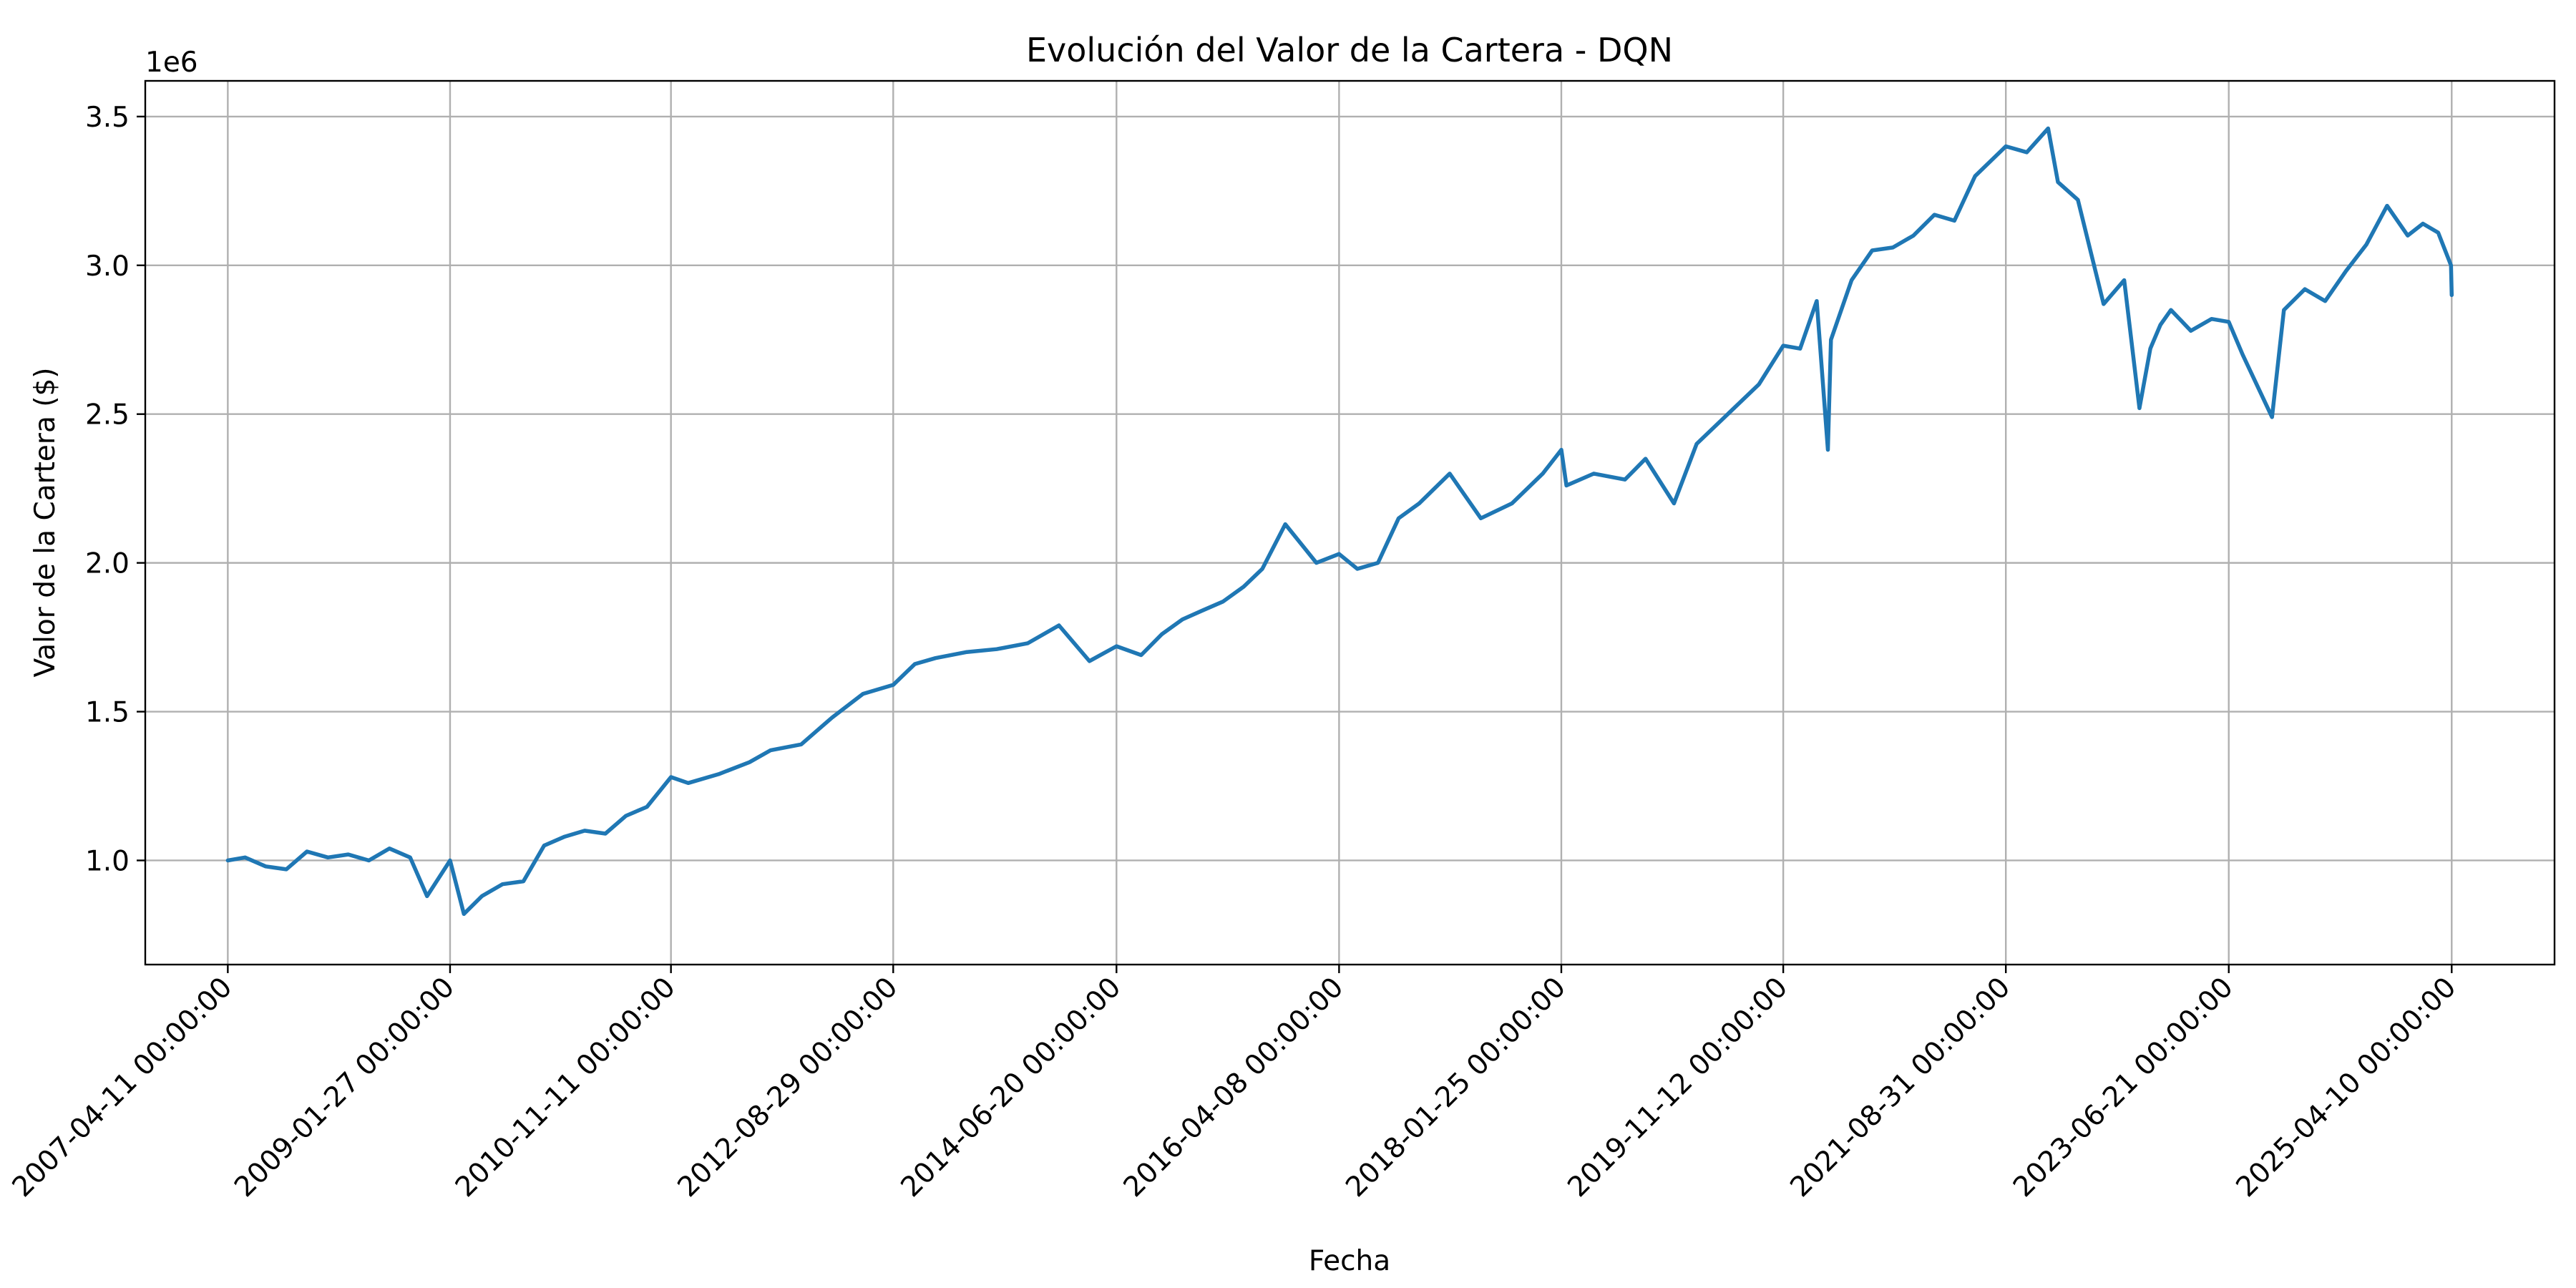 Image resolution: width=2576 pixels, height=1288 pixels. I want to click on y-tick-label: 2.0, so click(107, 564).